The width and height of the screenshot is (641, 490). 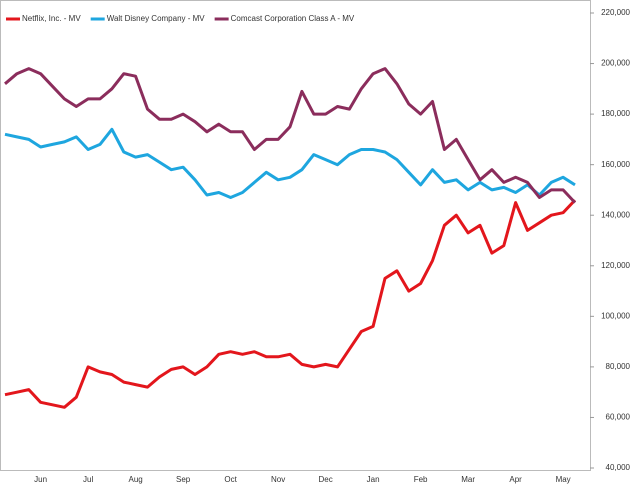 I want to click on y-tick-label: 200,000, so click(x=615, y=63).